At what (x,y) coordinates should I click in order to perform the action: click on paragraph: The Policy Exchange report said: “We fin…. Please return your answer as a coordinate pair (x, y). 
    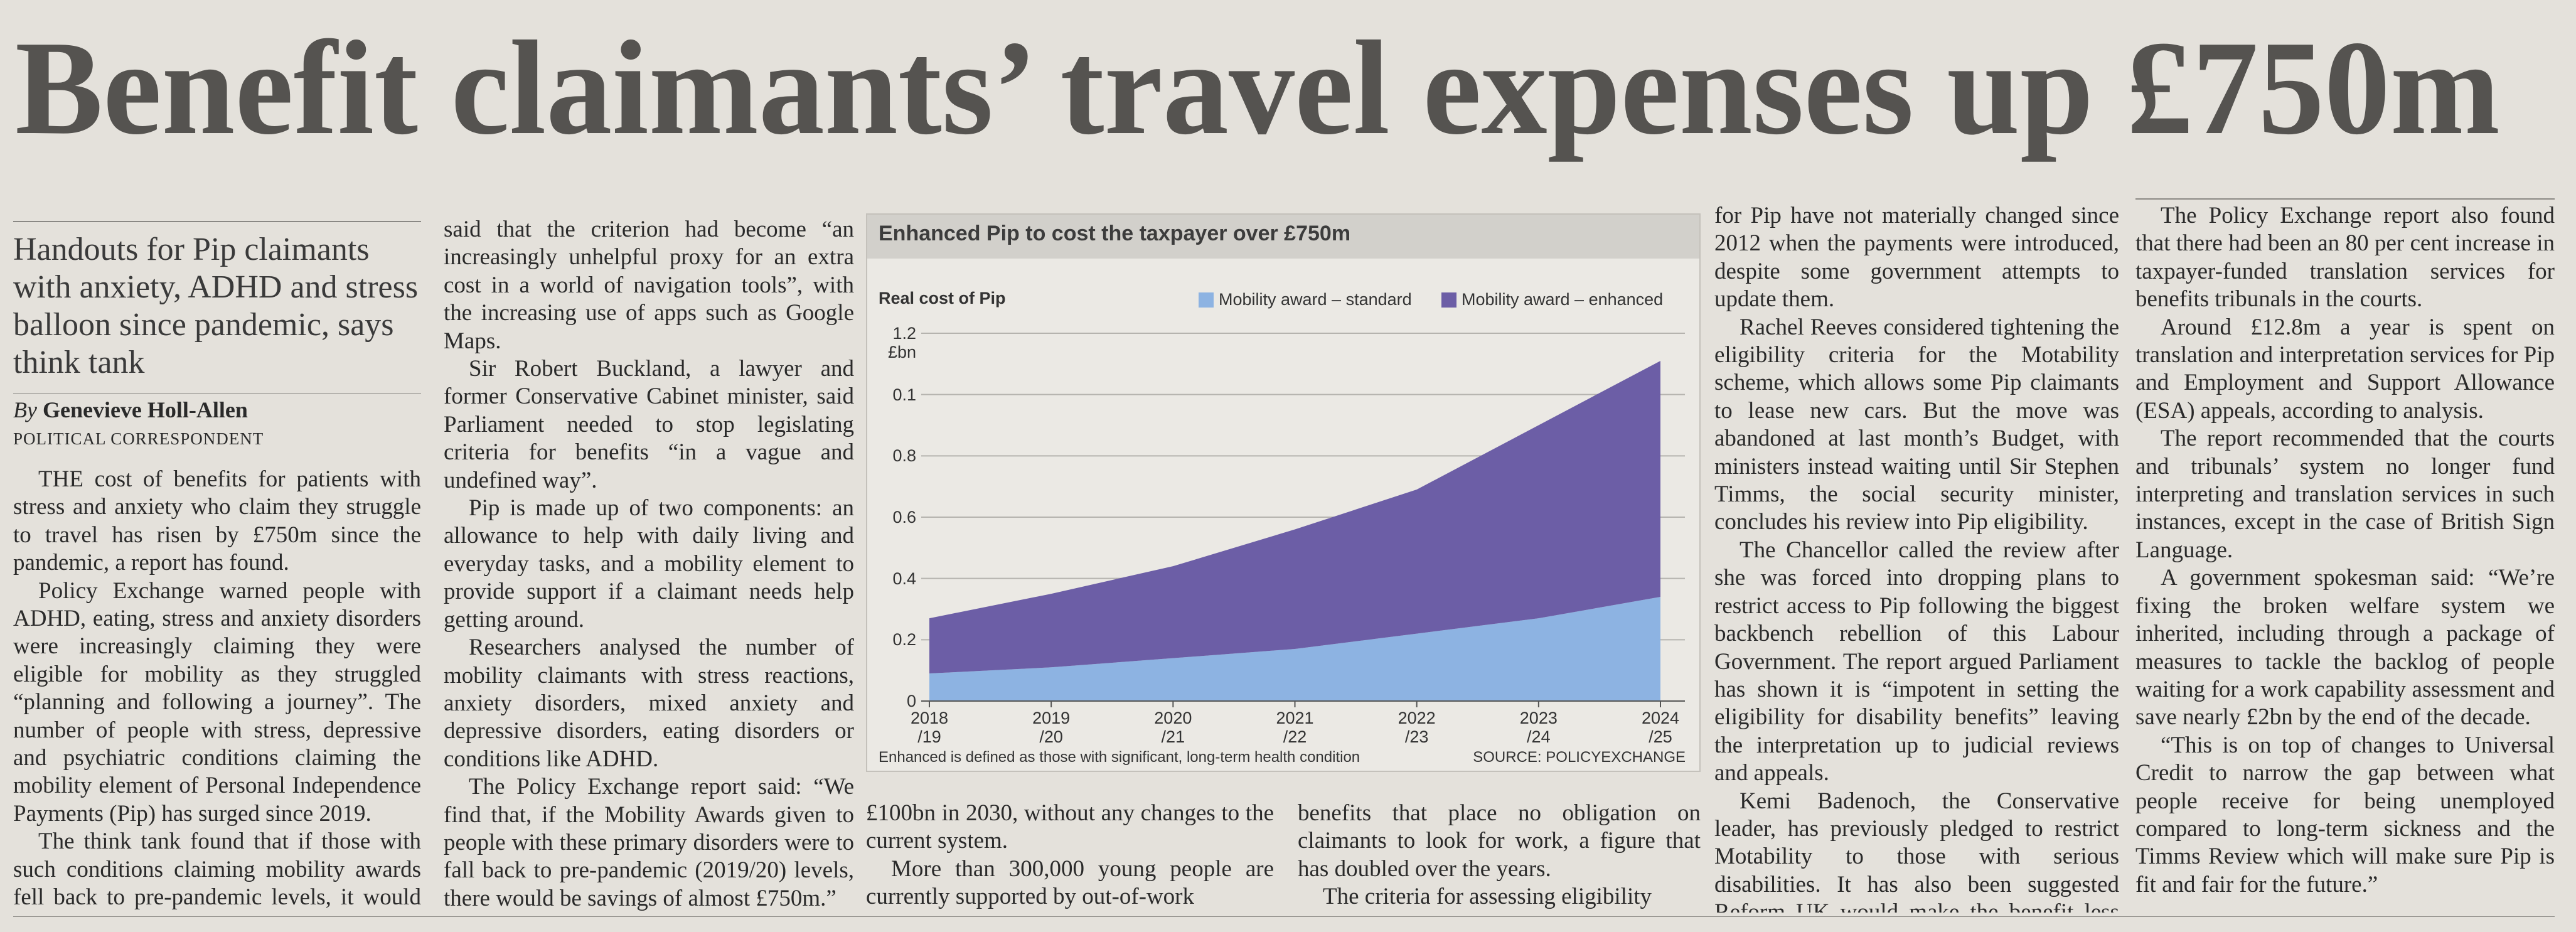
    Looking at the image, I should click on (649, 842).